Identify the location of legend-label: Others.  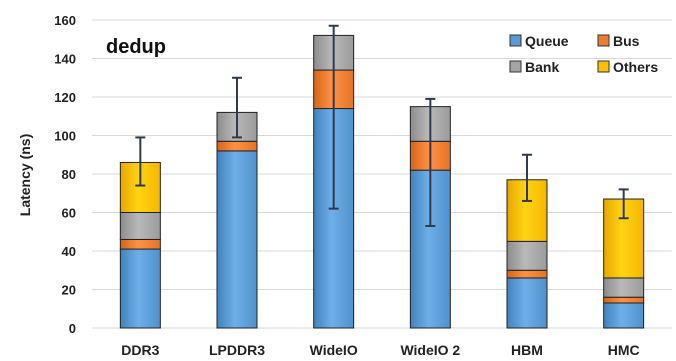
(635, 67).